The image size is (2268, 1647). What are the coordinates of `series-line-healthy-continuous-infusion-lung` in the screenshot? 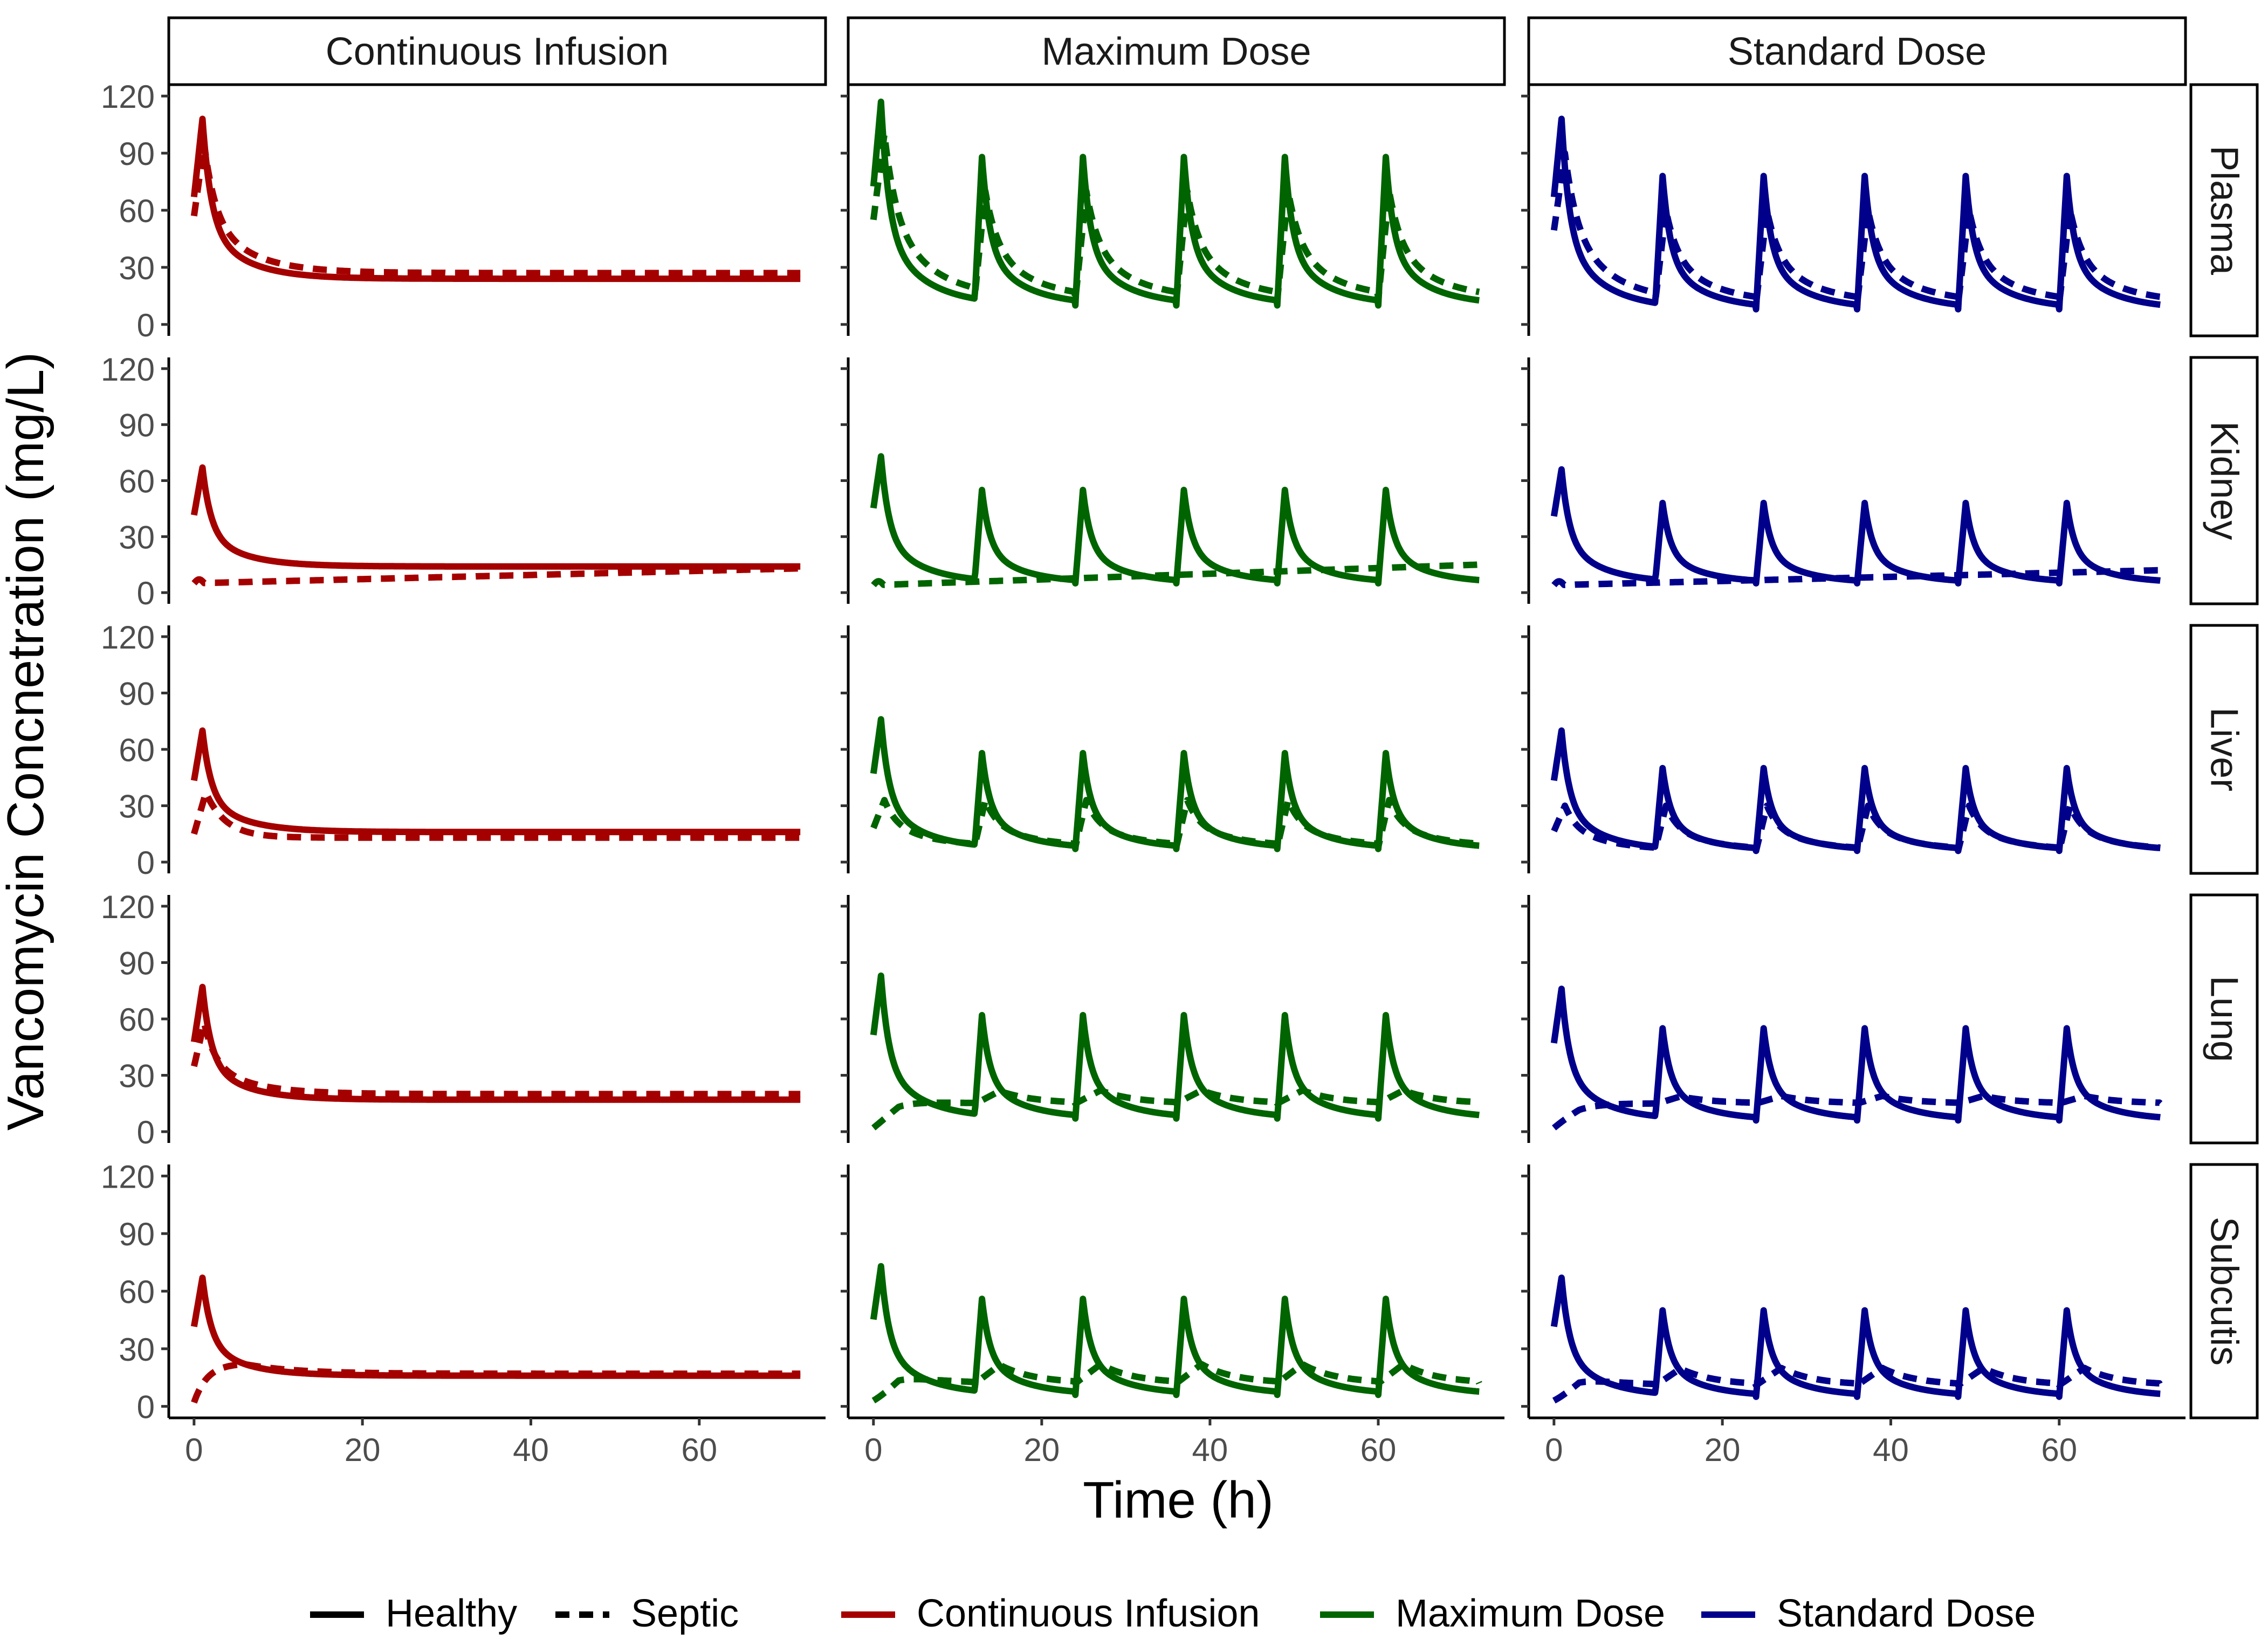 It's located at (496, 1043).